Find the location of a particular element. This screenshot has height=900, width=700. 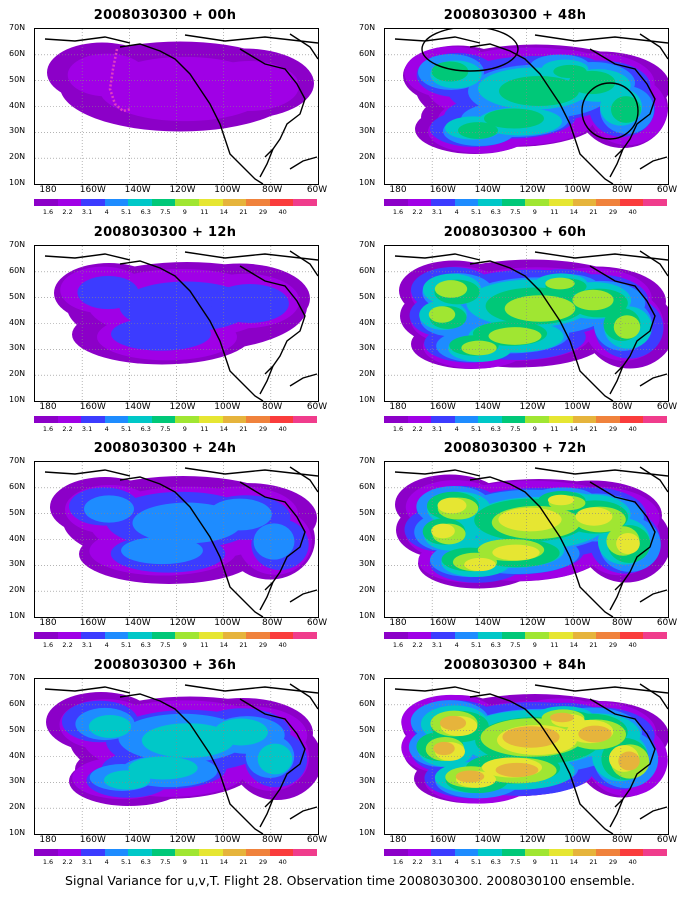

colorbar-label: 21 is located at coordinates (593, 645).